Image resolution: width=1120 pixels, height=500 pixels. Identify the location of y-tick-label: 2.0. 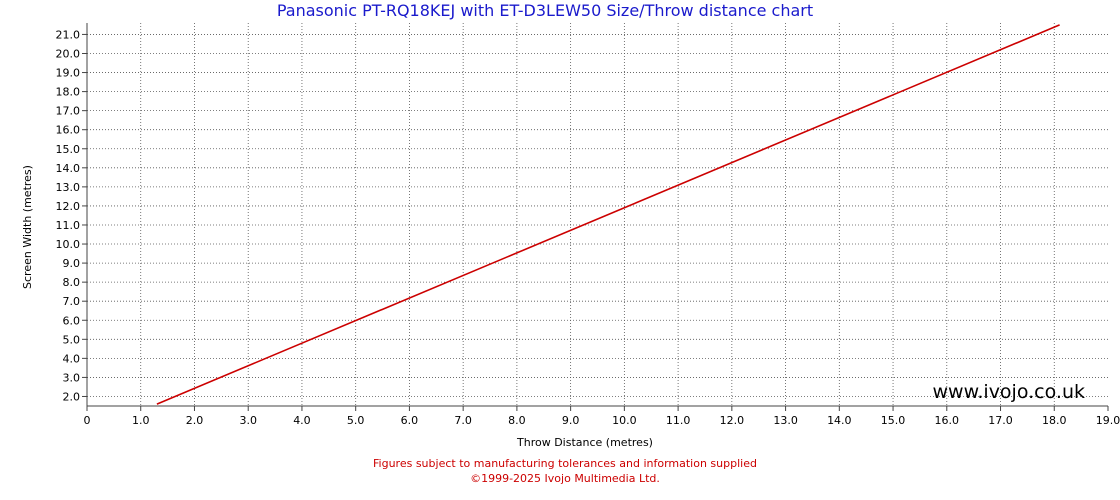
(72, 396).